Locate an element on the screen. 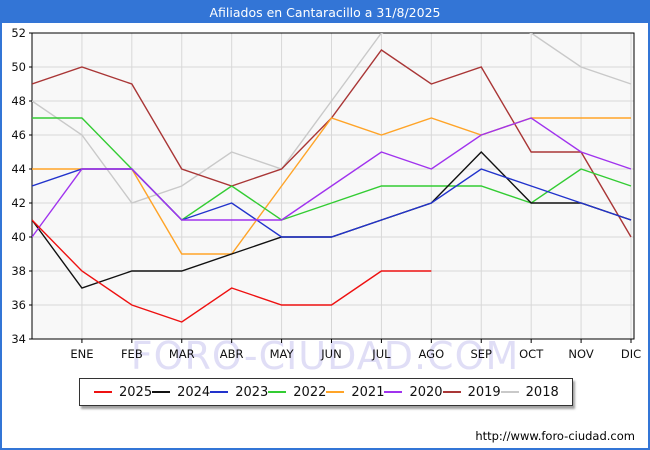 The image size is (650, 450). legend-item-2025: 2025 is located at coordinates (123, 392).